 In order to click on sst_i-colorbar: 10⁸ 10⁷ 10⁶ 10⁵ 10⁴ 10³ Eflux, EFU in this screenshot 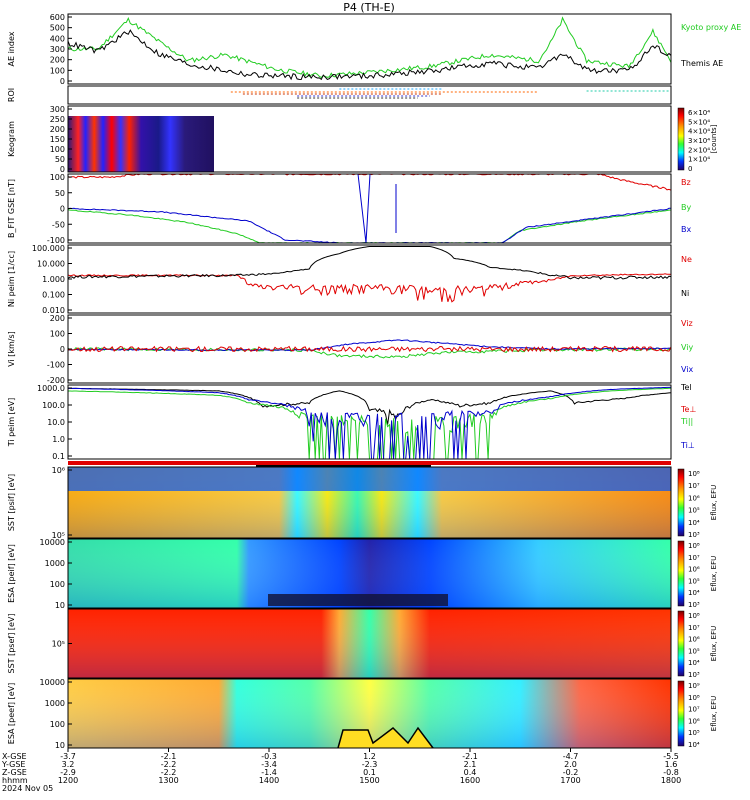, I will do `click(697, 503)`.